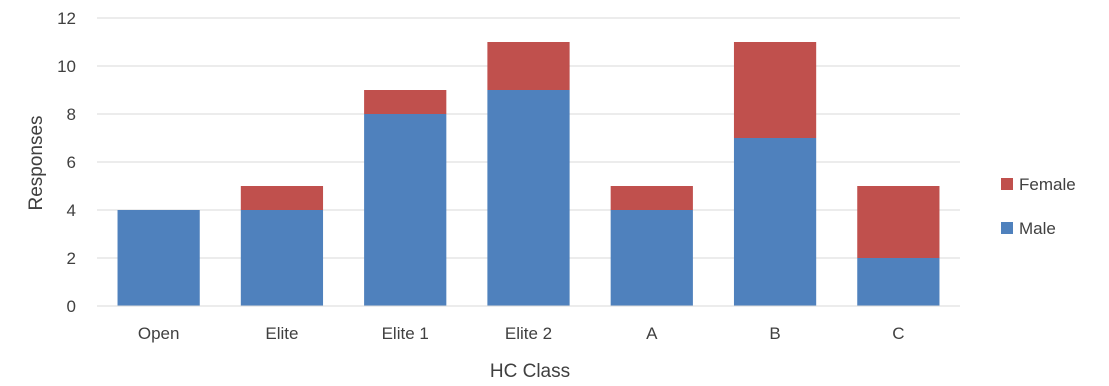 The image size is (1109, 386). What do you see at coordinates (405, 333) in the screenshot?
I see `x-tick-label: Elite 1` at bounding box center [405, 333].